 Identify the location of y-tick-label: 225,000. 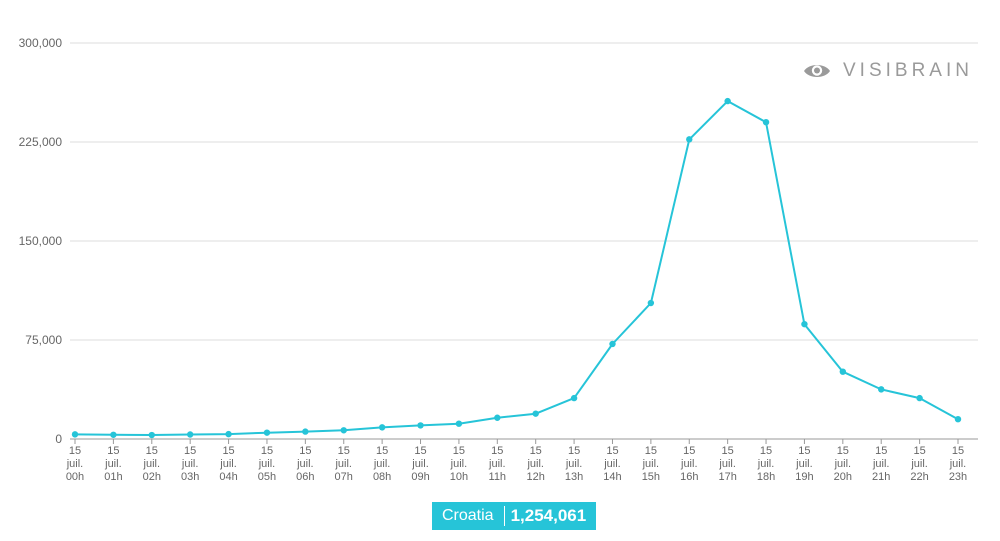
(41, 142).